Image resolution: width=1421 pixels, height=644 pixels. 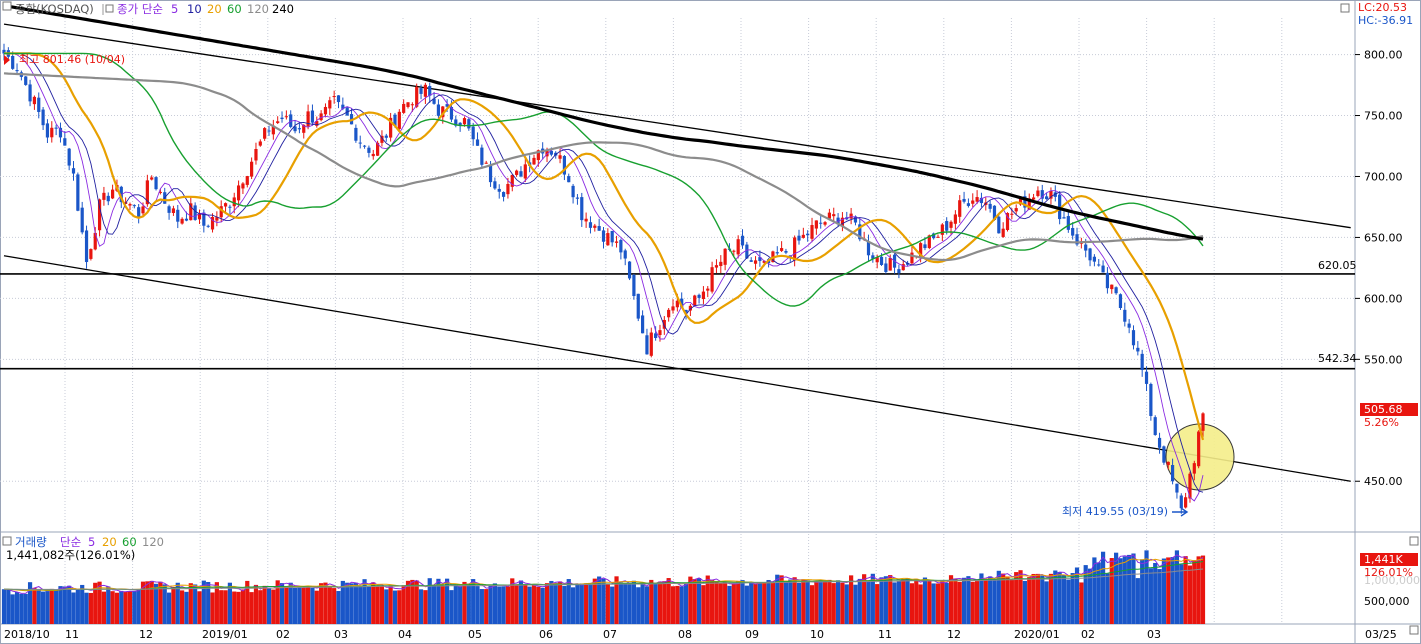 What do you see at coordinates (1345, 8) in the screenshot?
I see `expand-icon` at bounding box center [1345, 8].